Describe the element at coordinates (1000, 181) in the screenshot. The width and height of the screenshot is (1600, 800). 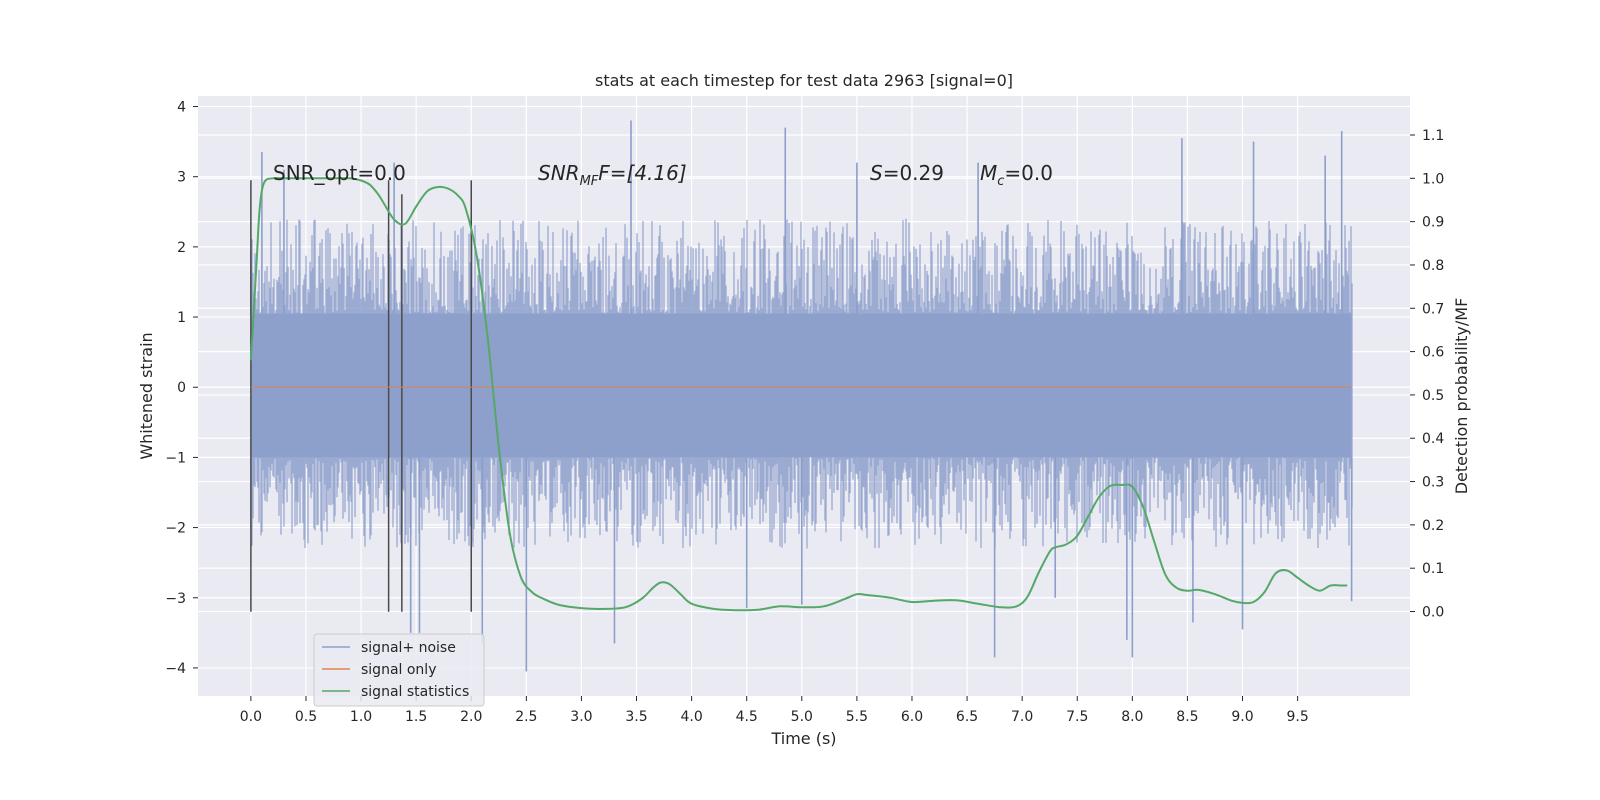
I see `annotation-mc-subscript: c` at that location.